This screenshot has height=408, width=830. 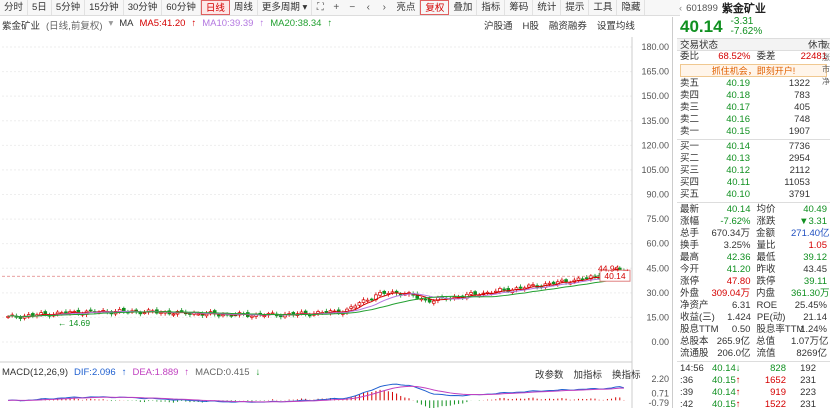 What do you see at coordinates (826, 57) in the screenshot?
I see `strip-char: 涨` at bounding box center [826, 57].